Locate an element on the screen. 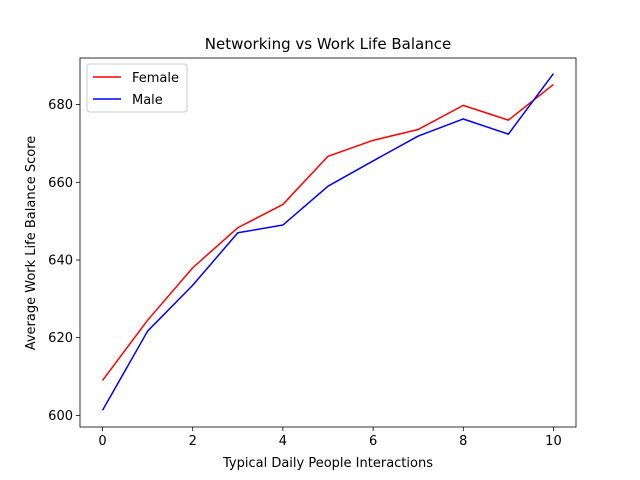  x-tick-label: 4 is located at coordinates (283, 441).